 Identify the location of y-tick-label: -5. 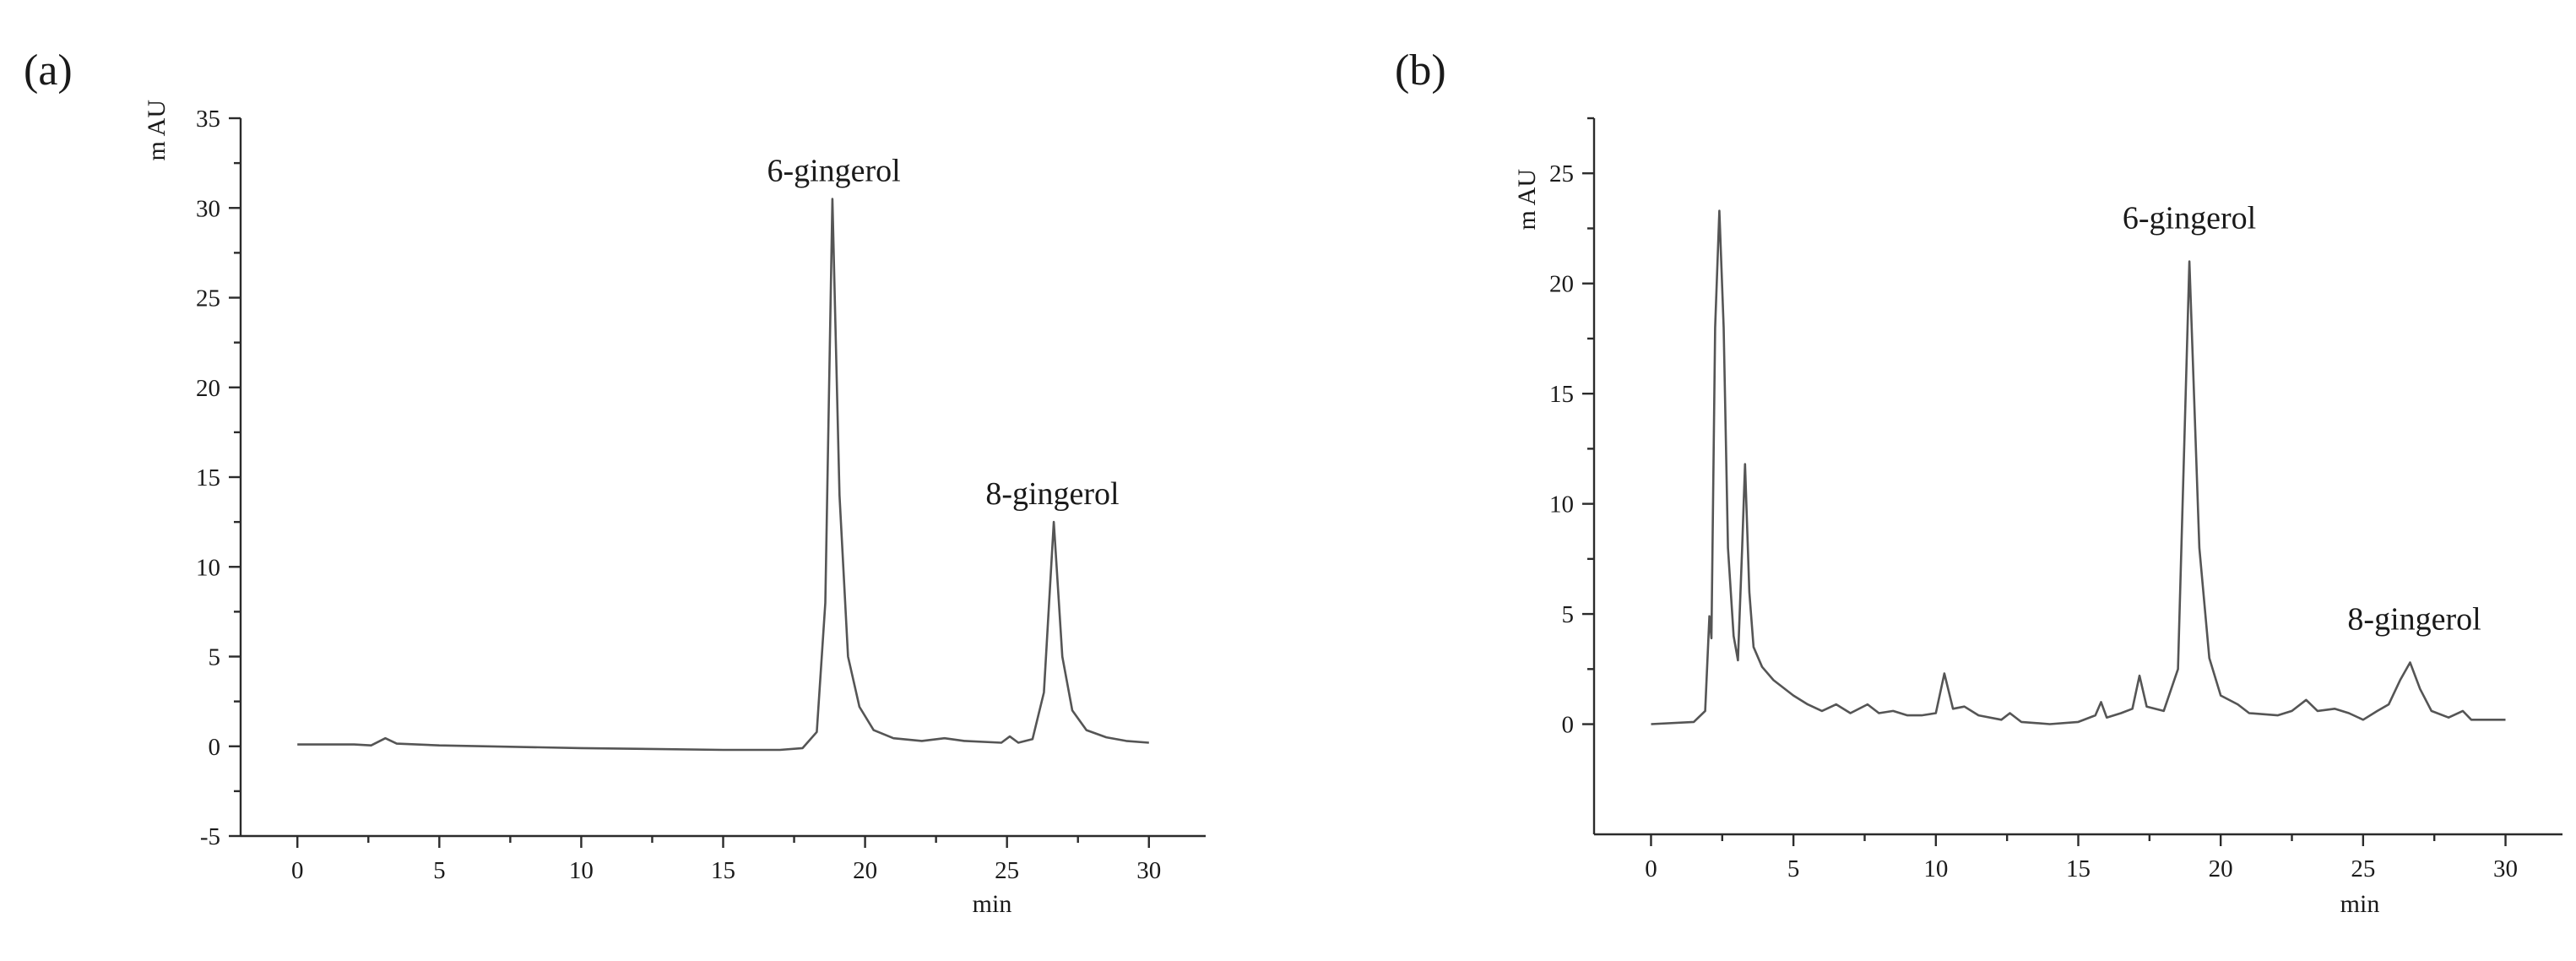
(210, 836).